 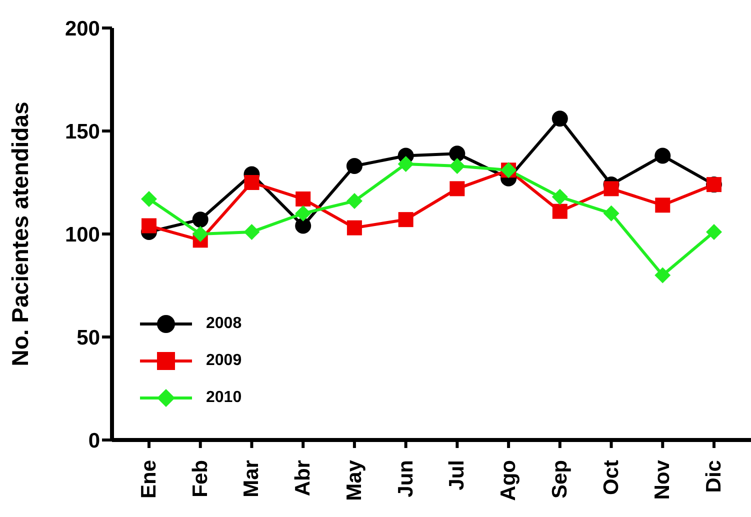 What do you see at coordinates (82, 28) in the screenshot?
I see `y-tick-label: 200` at bounding box center [82, 28].